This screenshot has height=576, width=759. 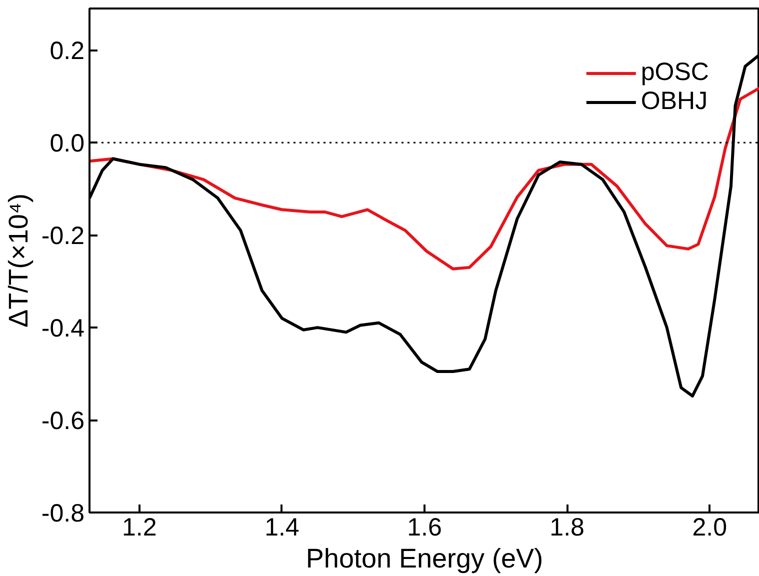 What do you see at coordinates (139, 528) in the screenshot?
I see `x-tick-label: 1.2` at bounding box center [139, 528].